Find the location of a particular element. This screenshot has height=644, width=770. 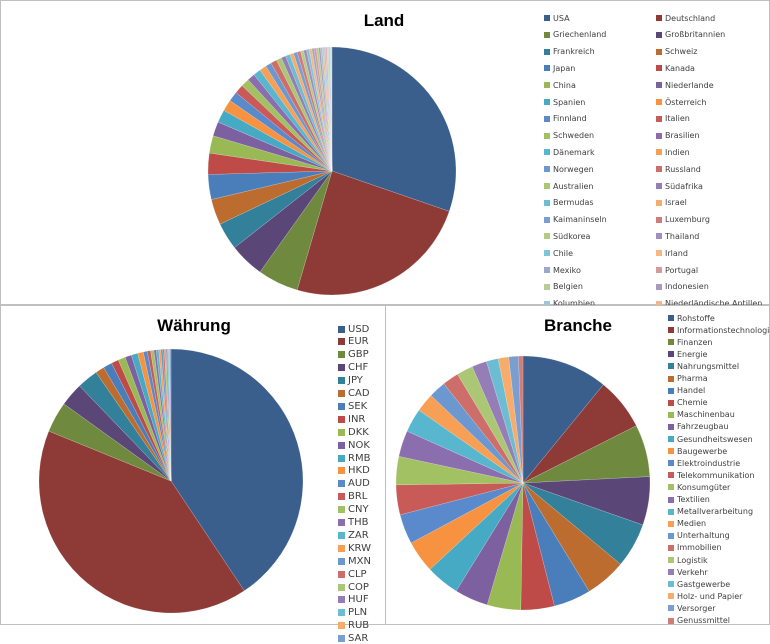

pie-slice-textilien is located at coordinates (461, 457).